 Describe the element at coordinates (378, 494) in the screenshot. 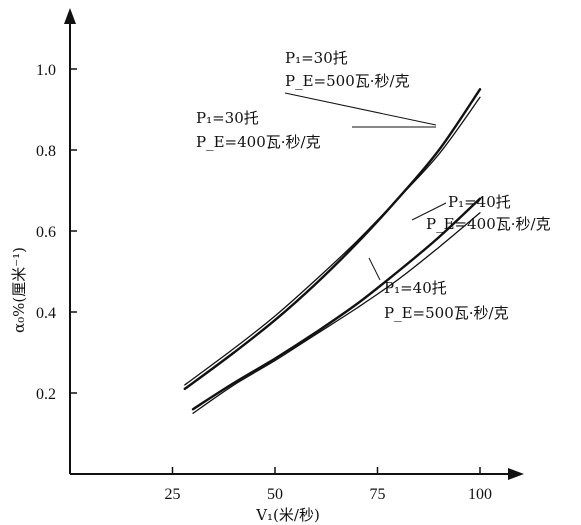

I see `x-tick-label: 75` at that location.